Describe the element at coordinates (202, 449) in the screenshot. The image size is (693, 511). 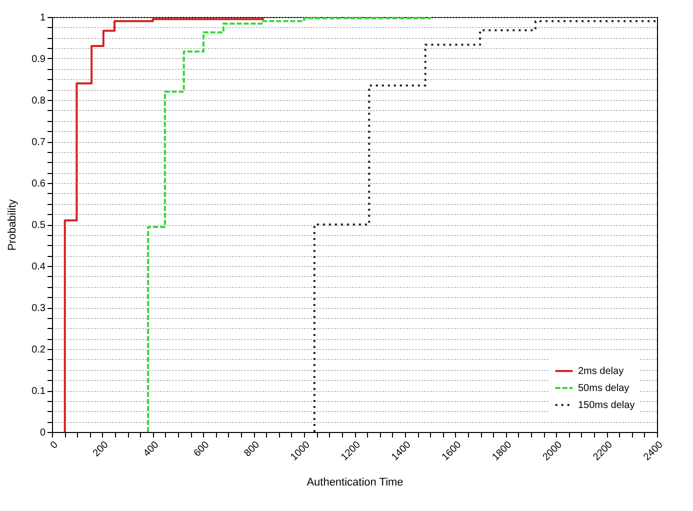
I see `x-tick-label: 600` at that location.